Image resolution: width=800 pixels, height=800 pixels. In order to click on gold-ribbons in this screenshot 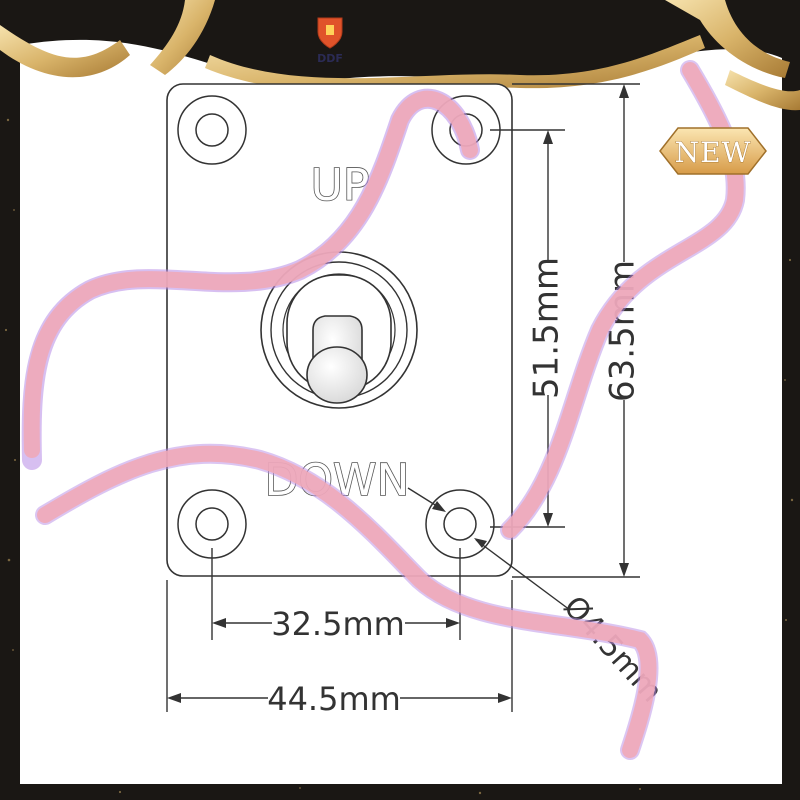, I will do `click(400, 55)`.